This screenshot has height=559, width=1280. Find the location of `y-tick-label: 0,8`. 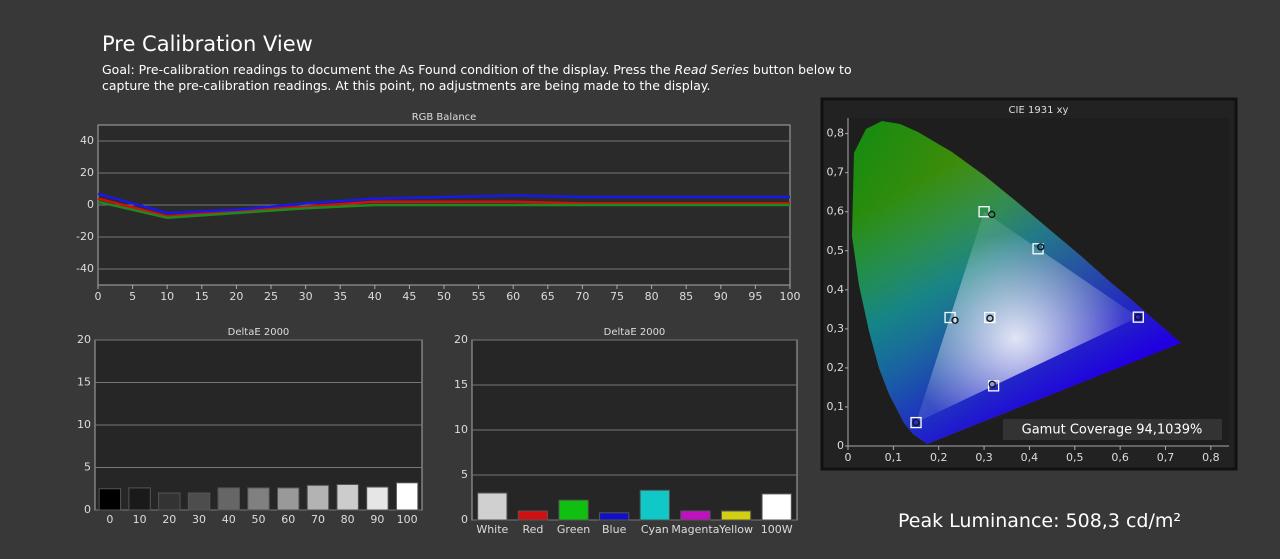

y-tick-label: 0,8 is located at coordinates (836, 133).